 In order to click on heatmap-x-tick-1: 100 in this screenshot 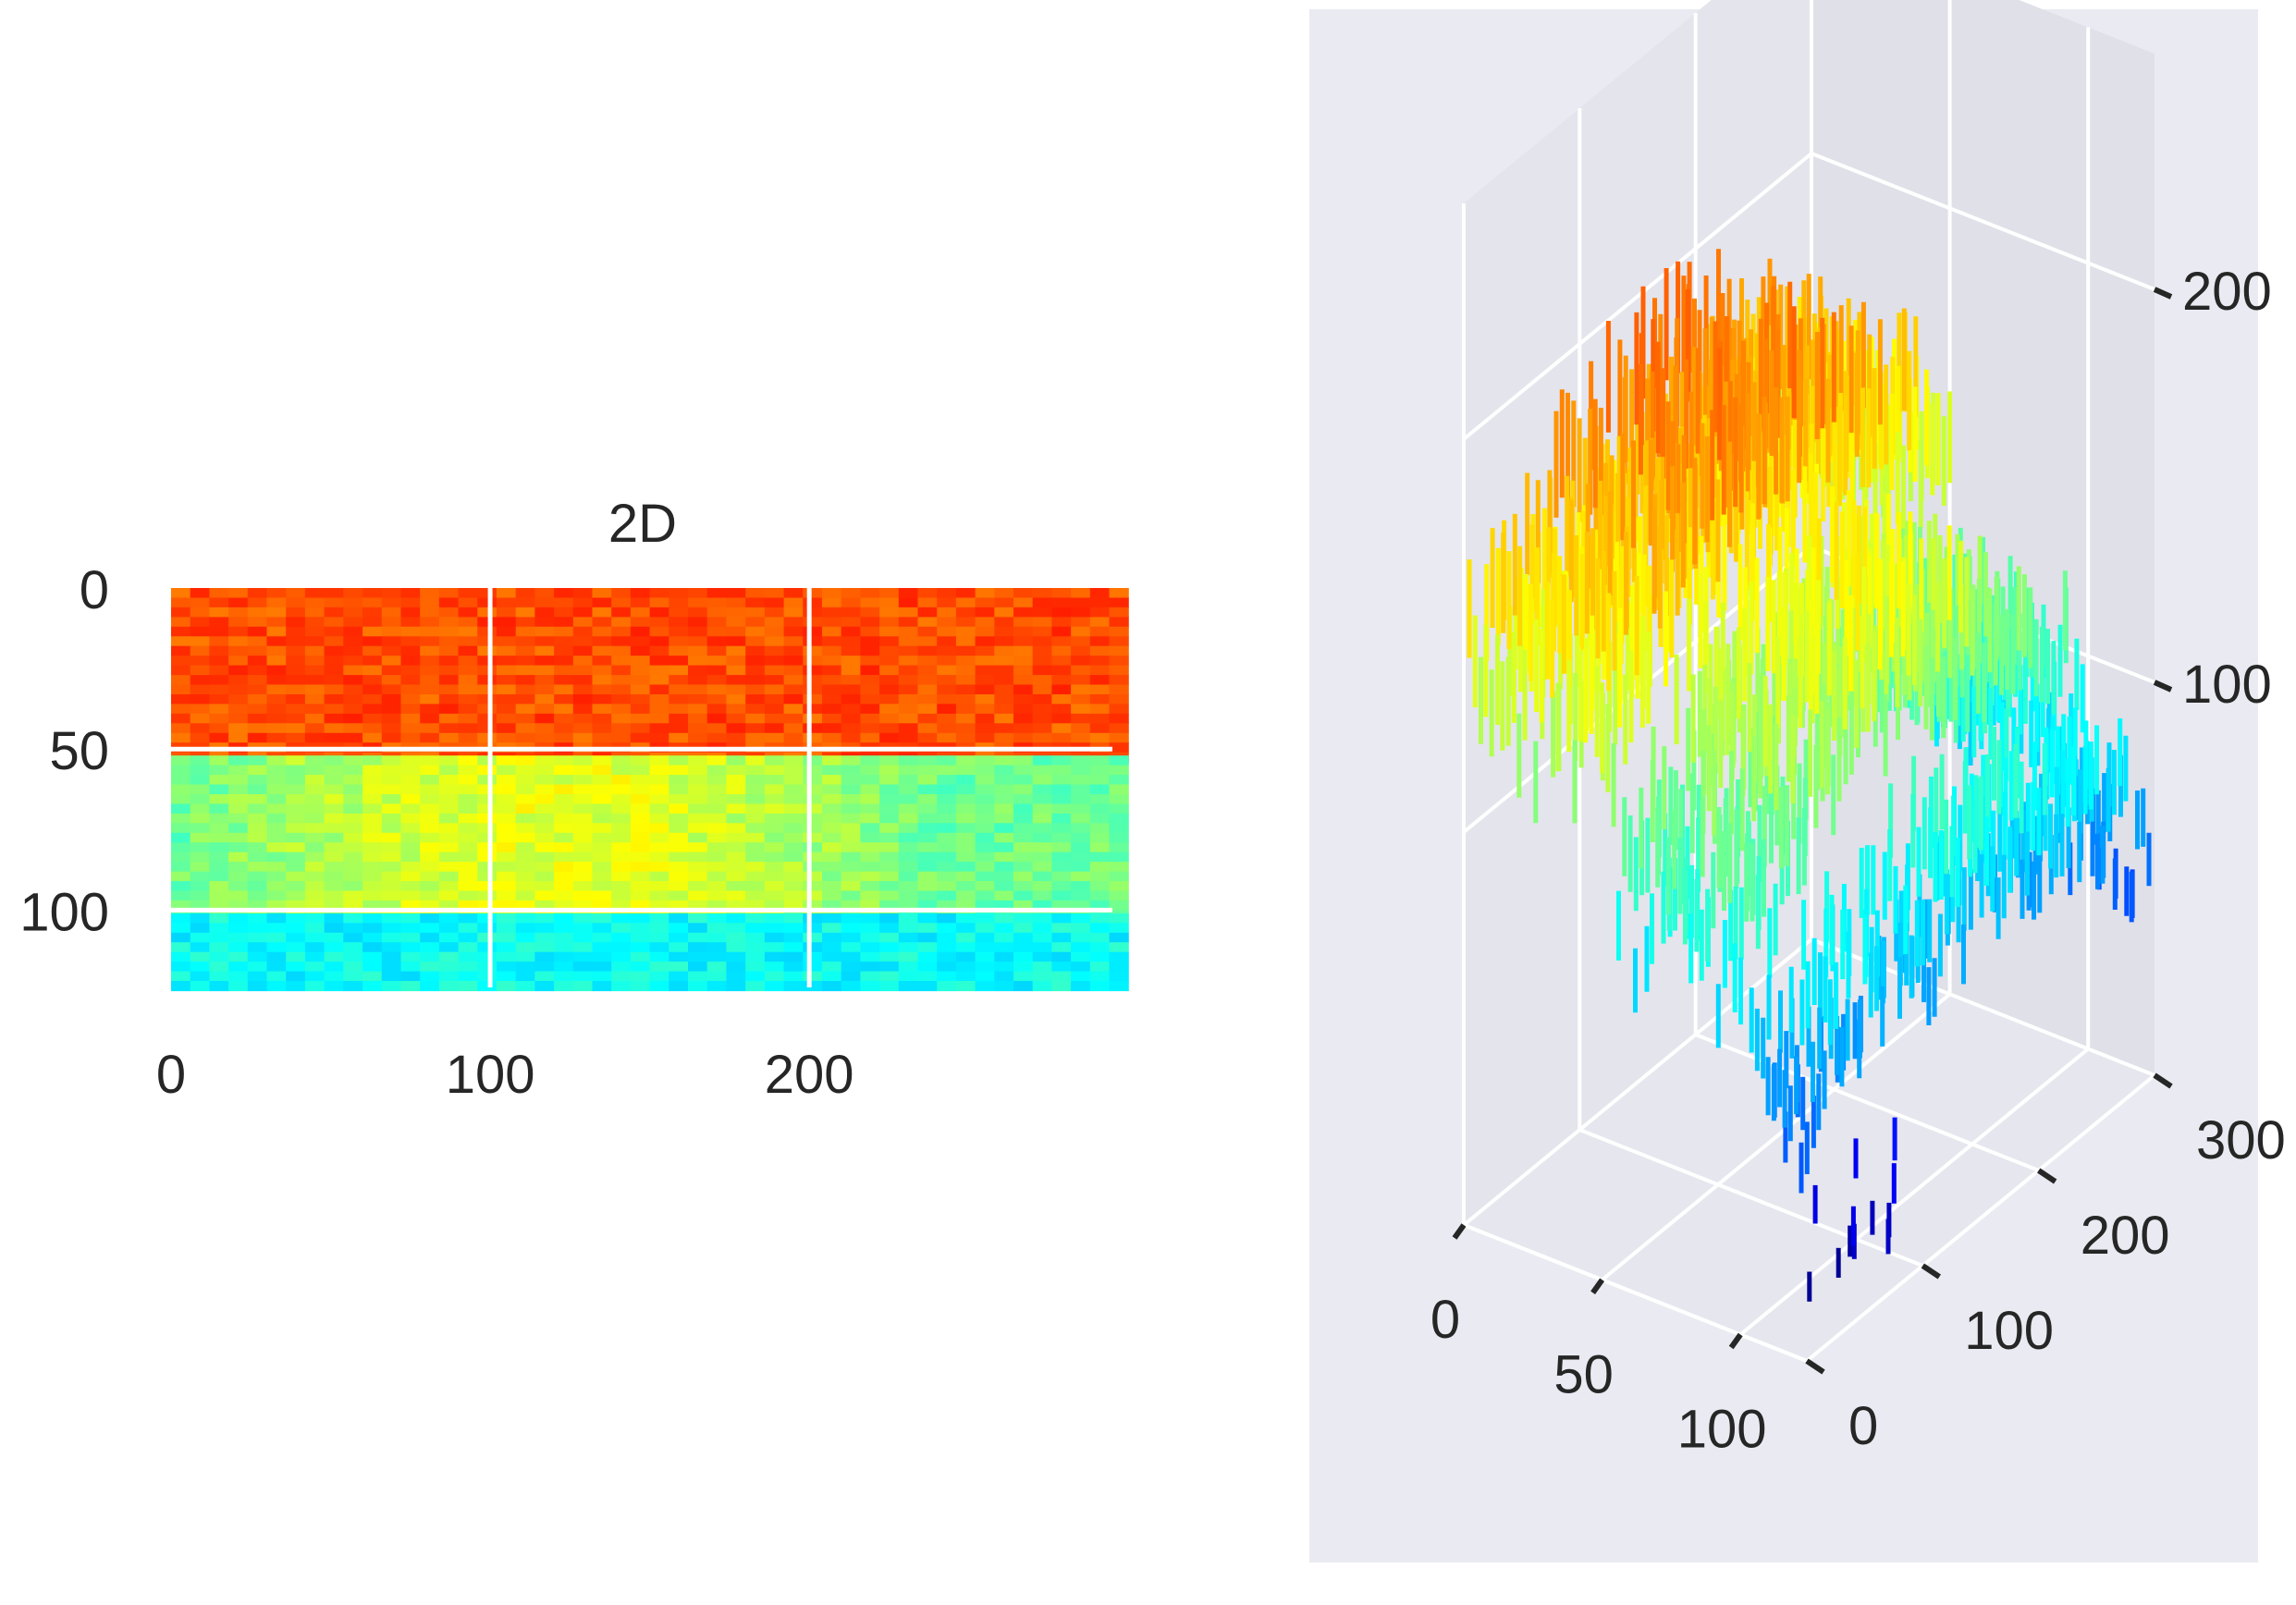, I will do `click(490, 1075)`.